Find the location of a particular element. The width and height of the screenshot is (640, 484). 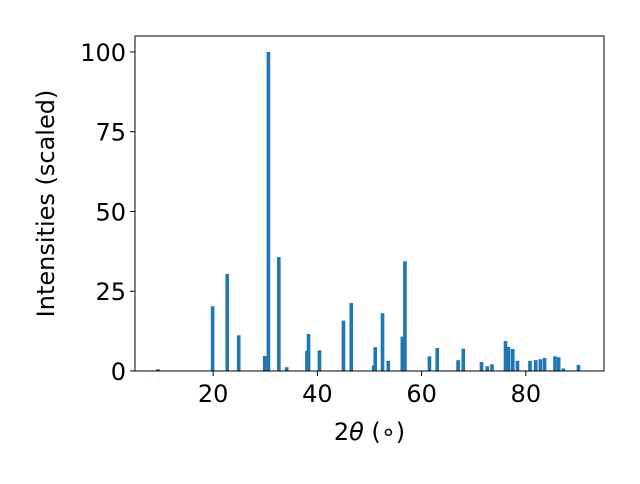

x-tick-label-0: 20 is located at coordinates (213, 394).